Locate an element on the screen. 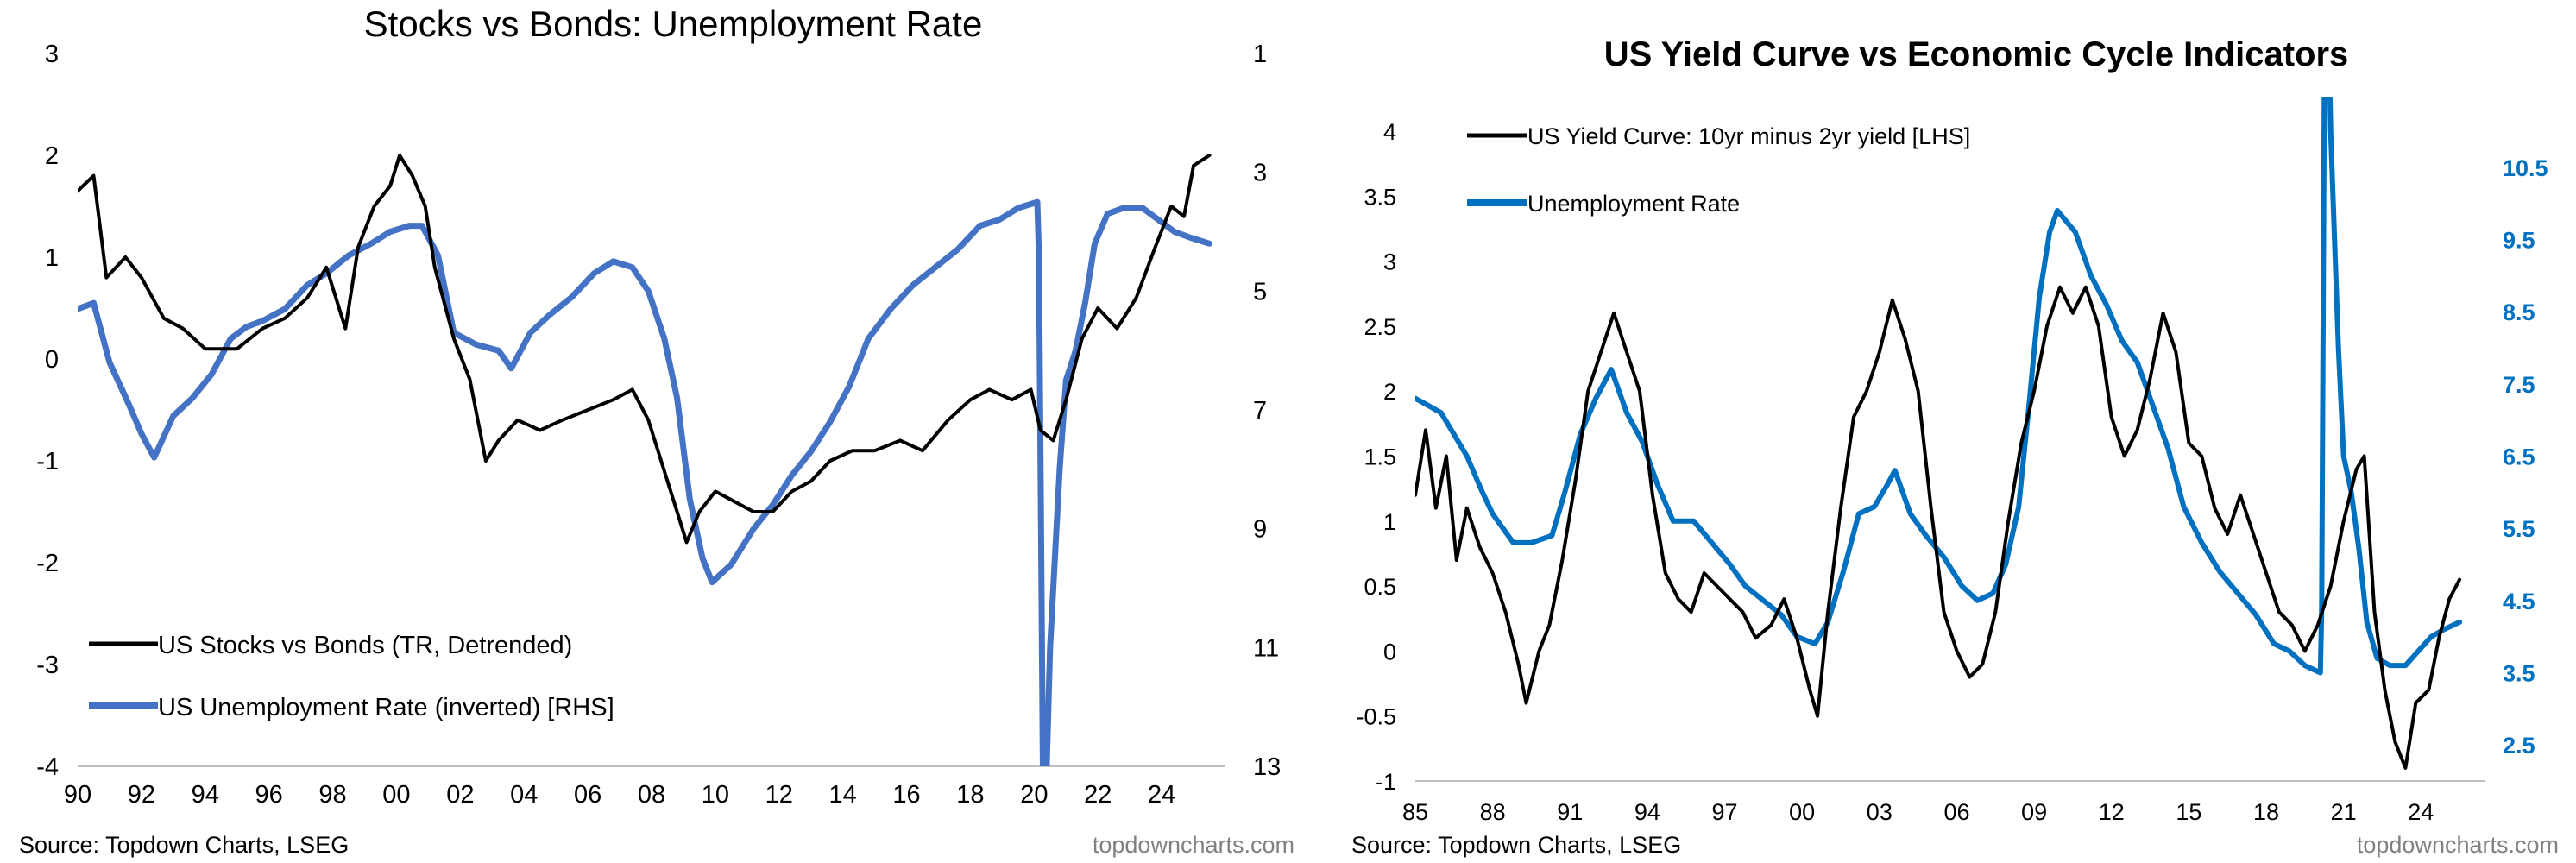 The width and height of the screenshot is (2576, 863). y-right-tick-label: 1 is located at coordinates (1260, 54).